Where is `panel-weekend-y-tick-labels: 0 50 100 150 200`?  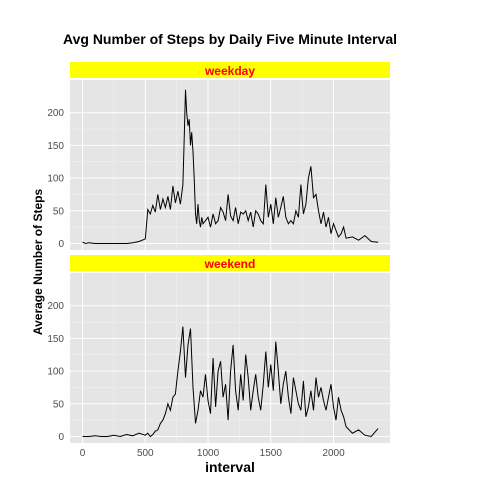 panel-weekend-y-tick-labels: 0 50 100 150 200 is located at coordinates (55, 372).